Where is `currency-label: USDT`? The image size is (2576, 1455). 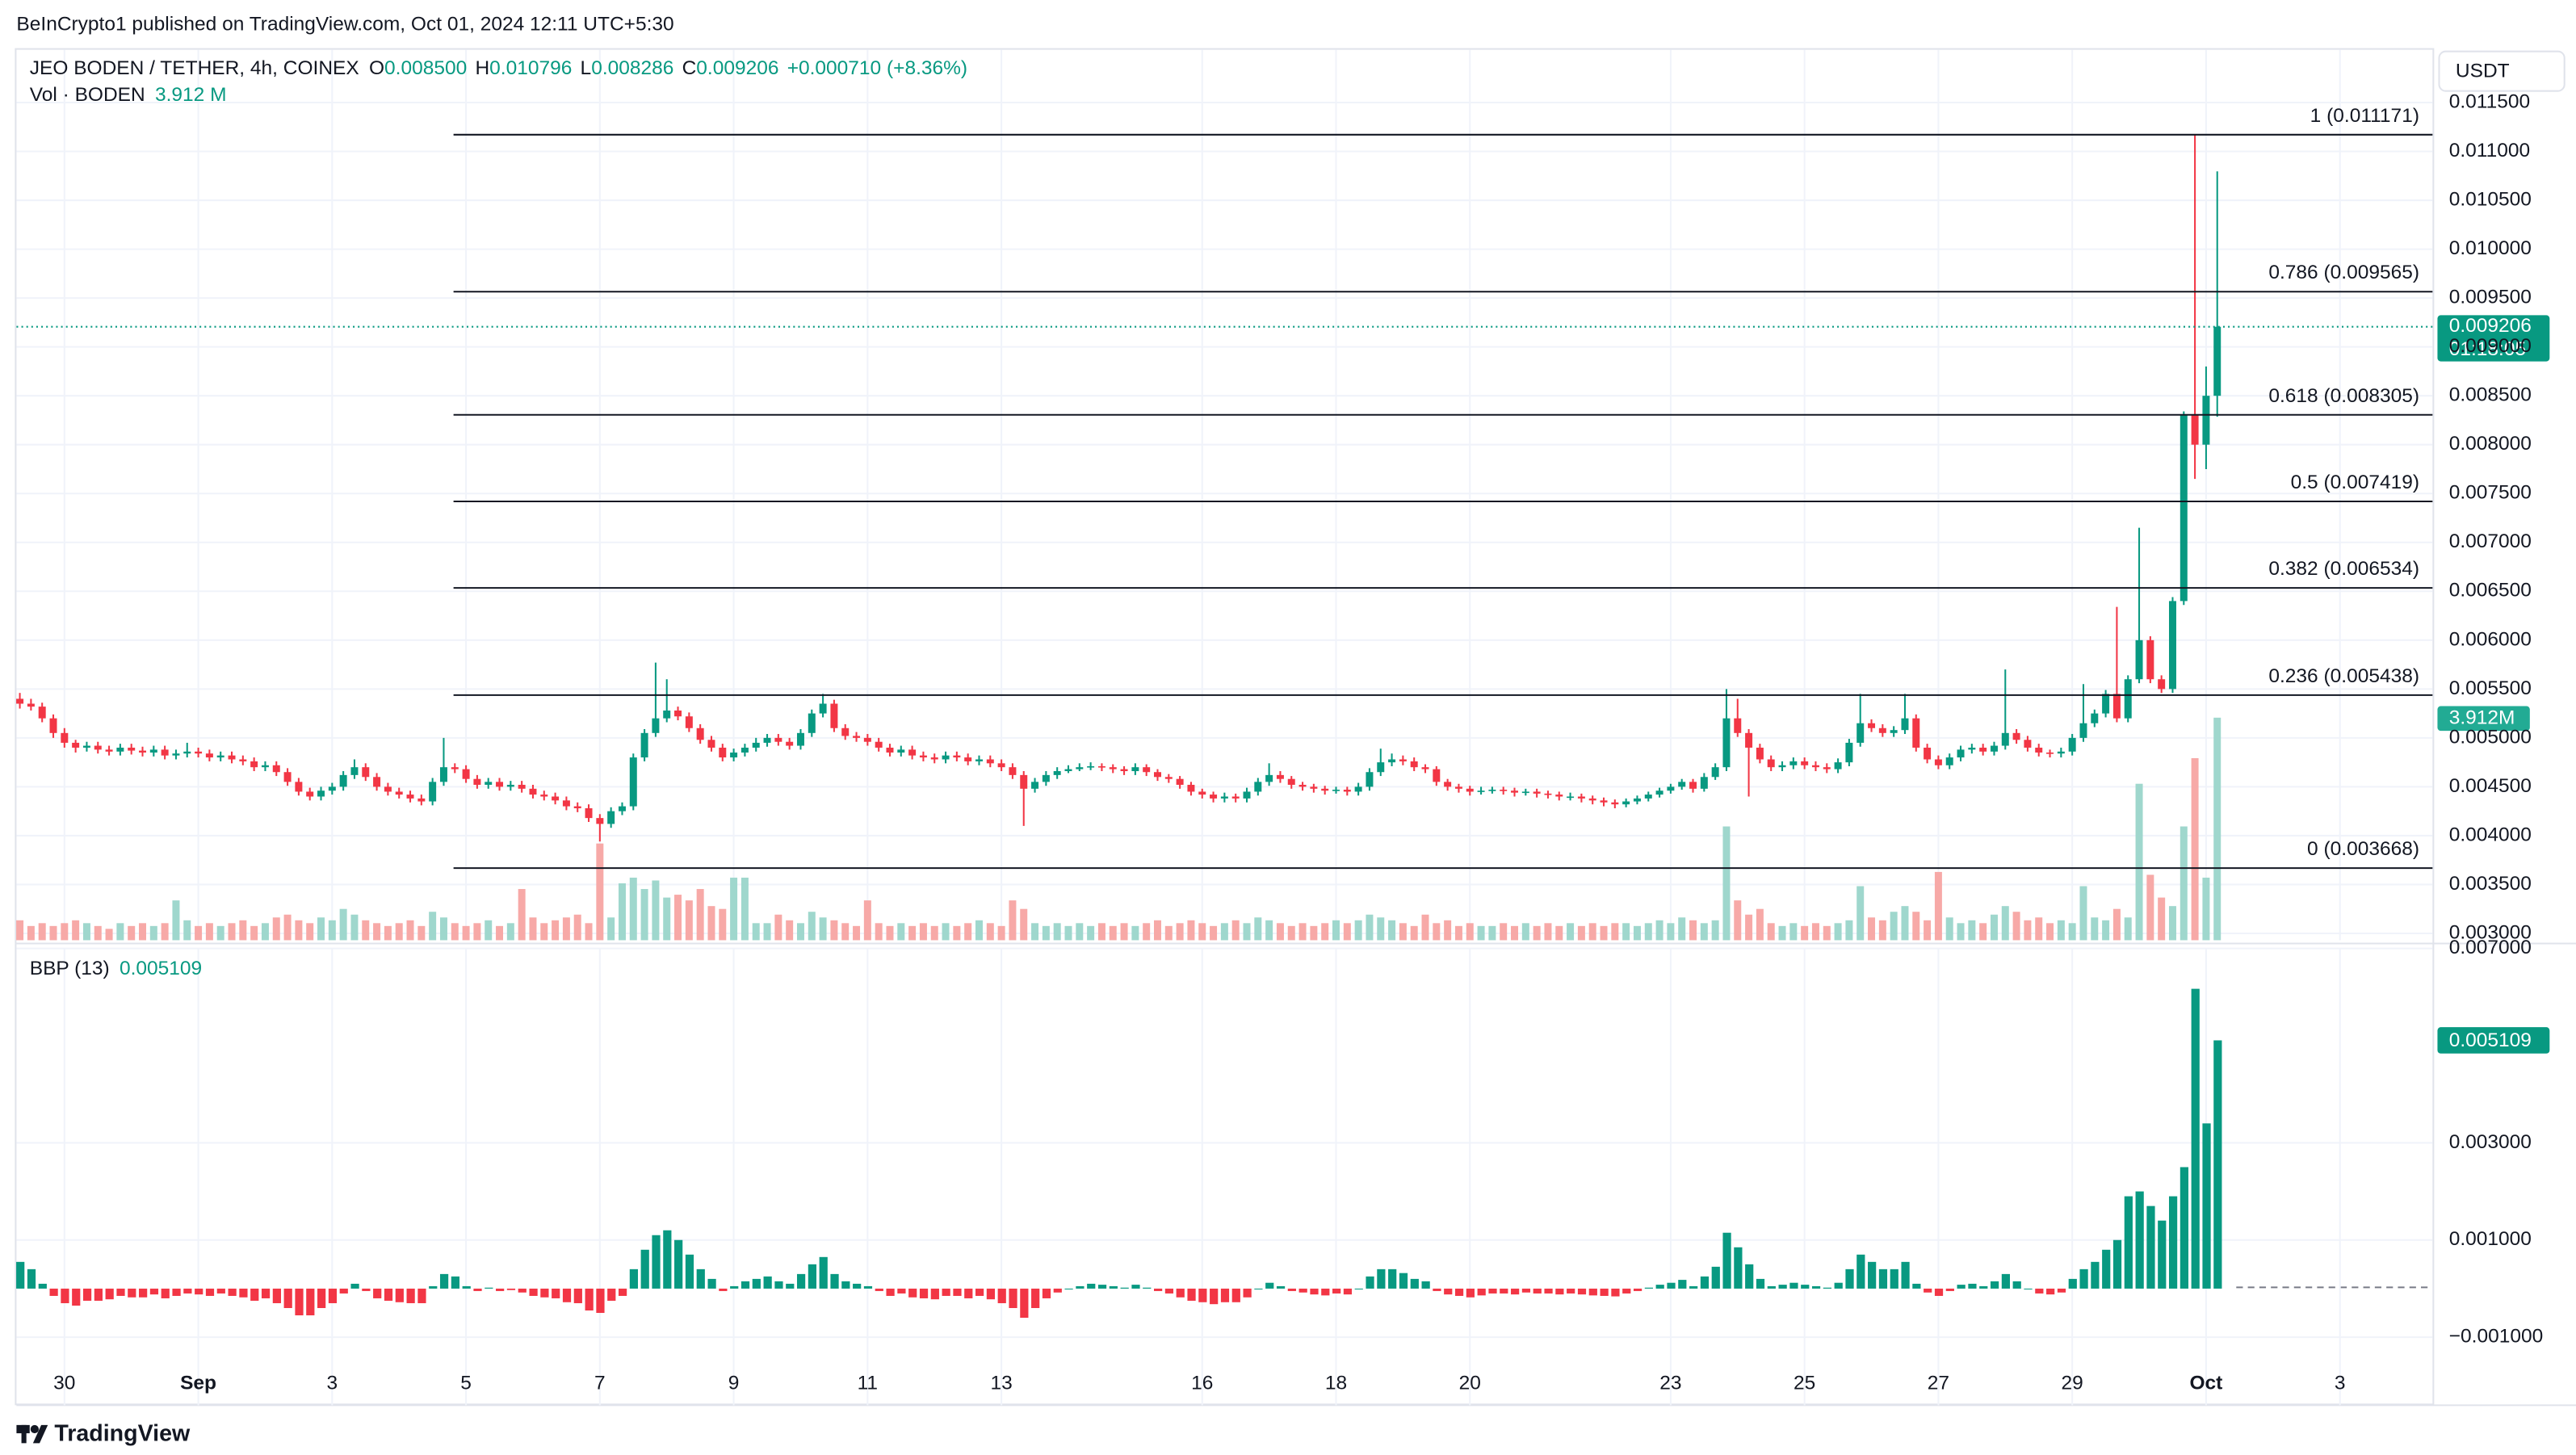
currency-label: USDT is located at coordinates (2483, 71).